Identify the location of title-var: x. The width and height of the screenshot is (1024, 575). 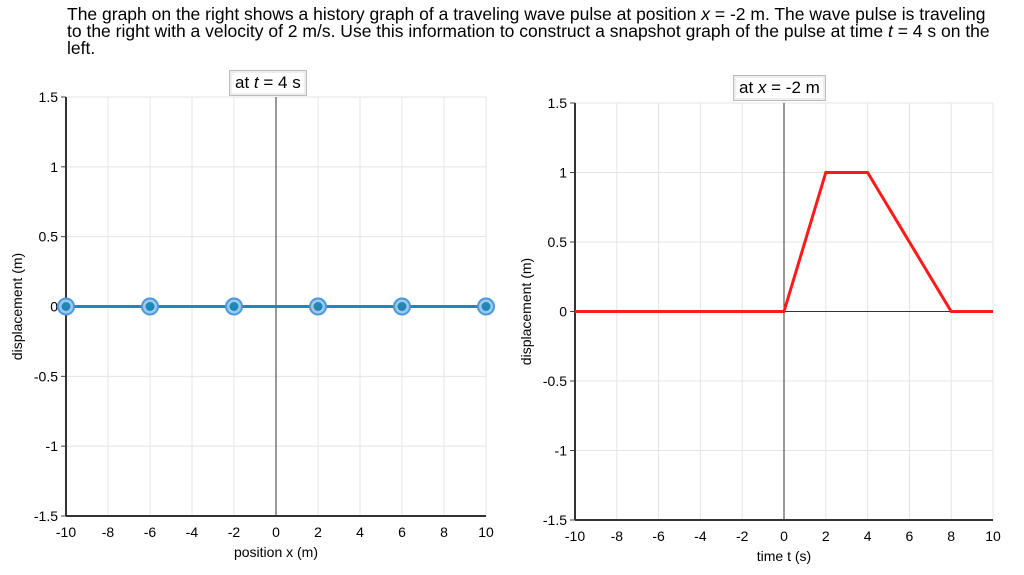
(762, 87).